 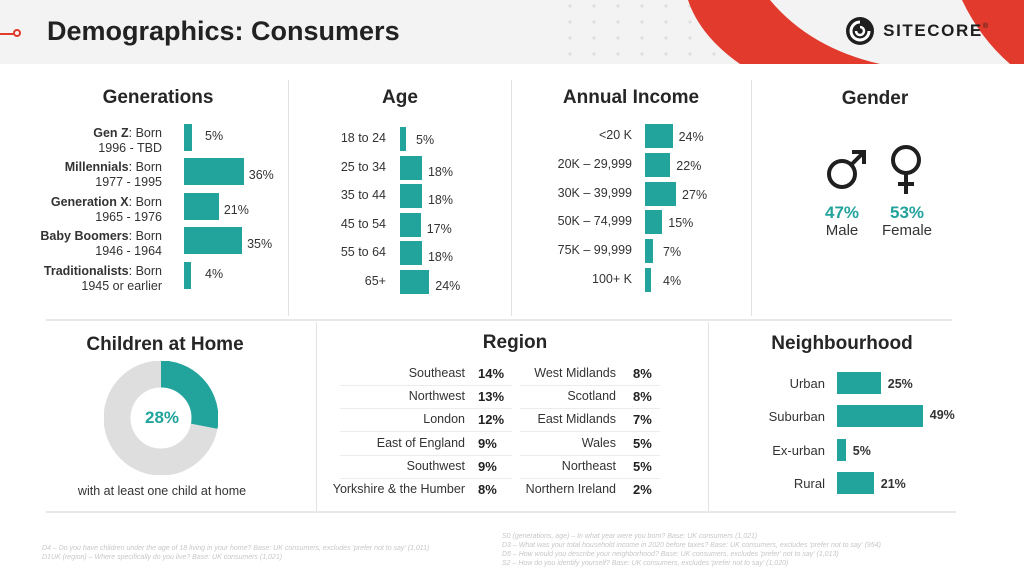 I want to click on income-value-label: 22%, so click(x=689, y=165).